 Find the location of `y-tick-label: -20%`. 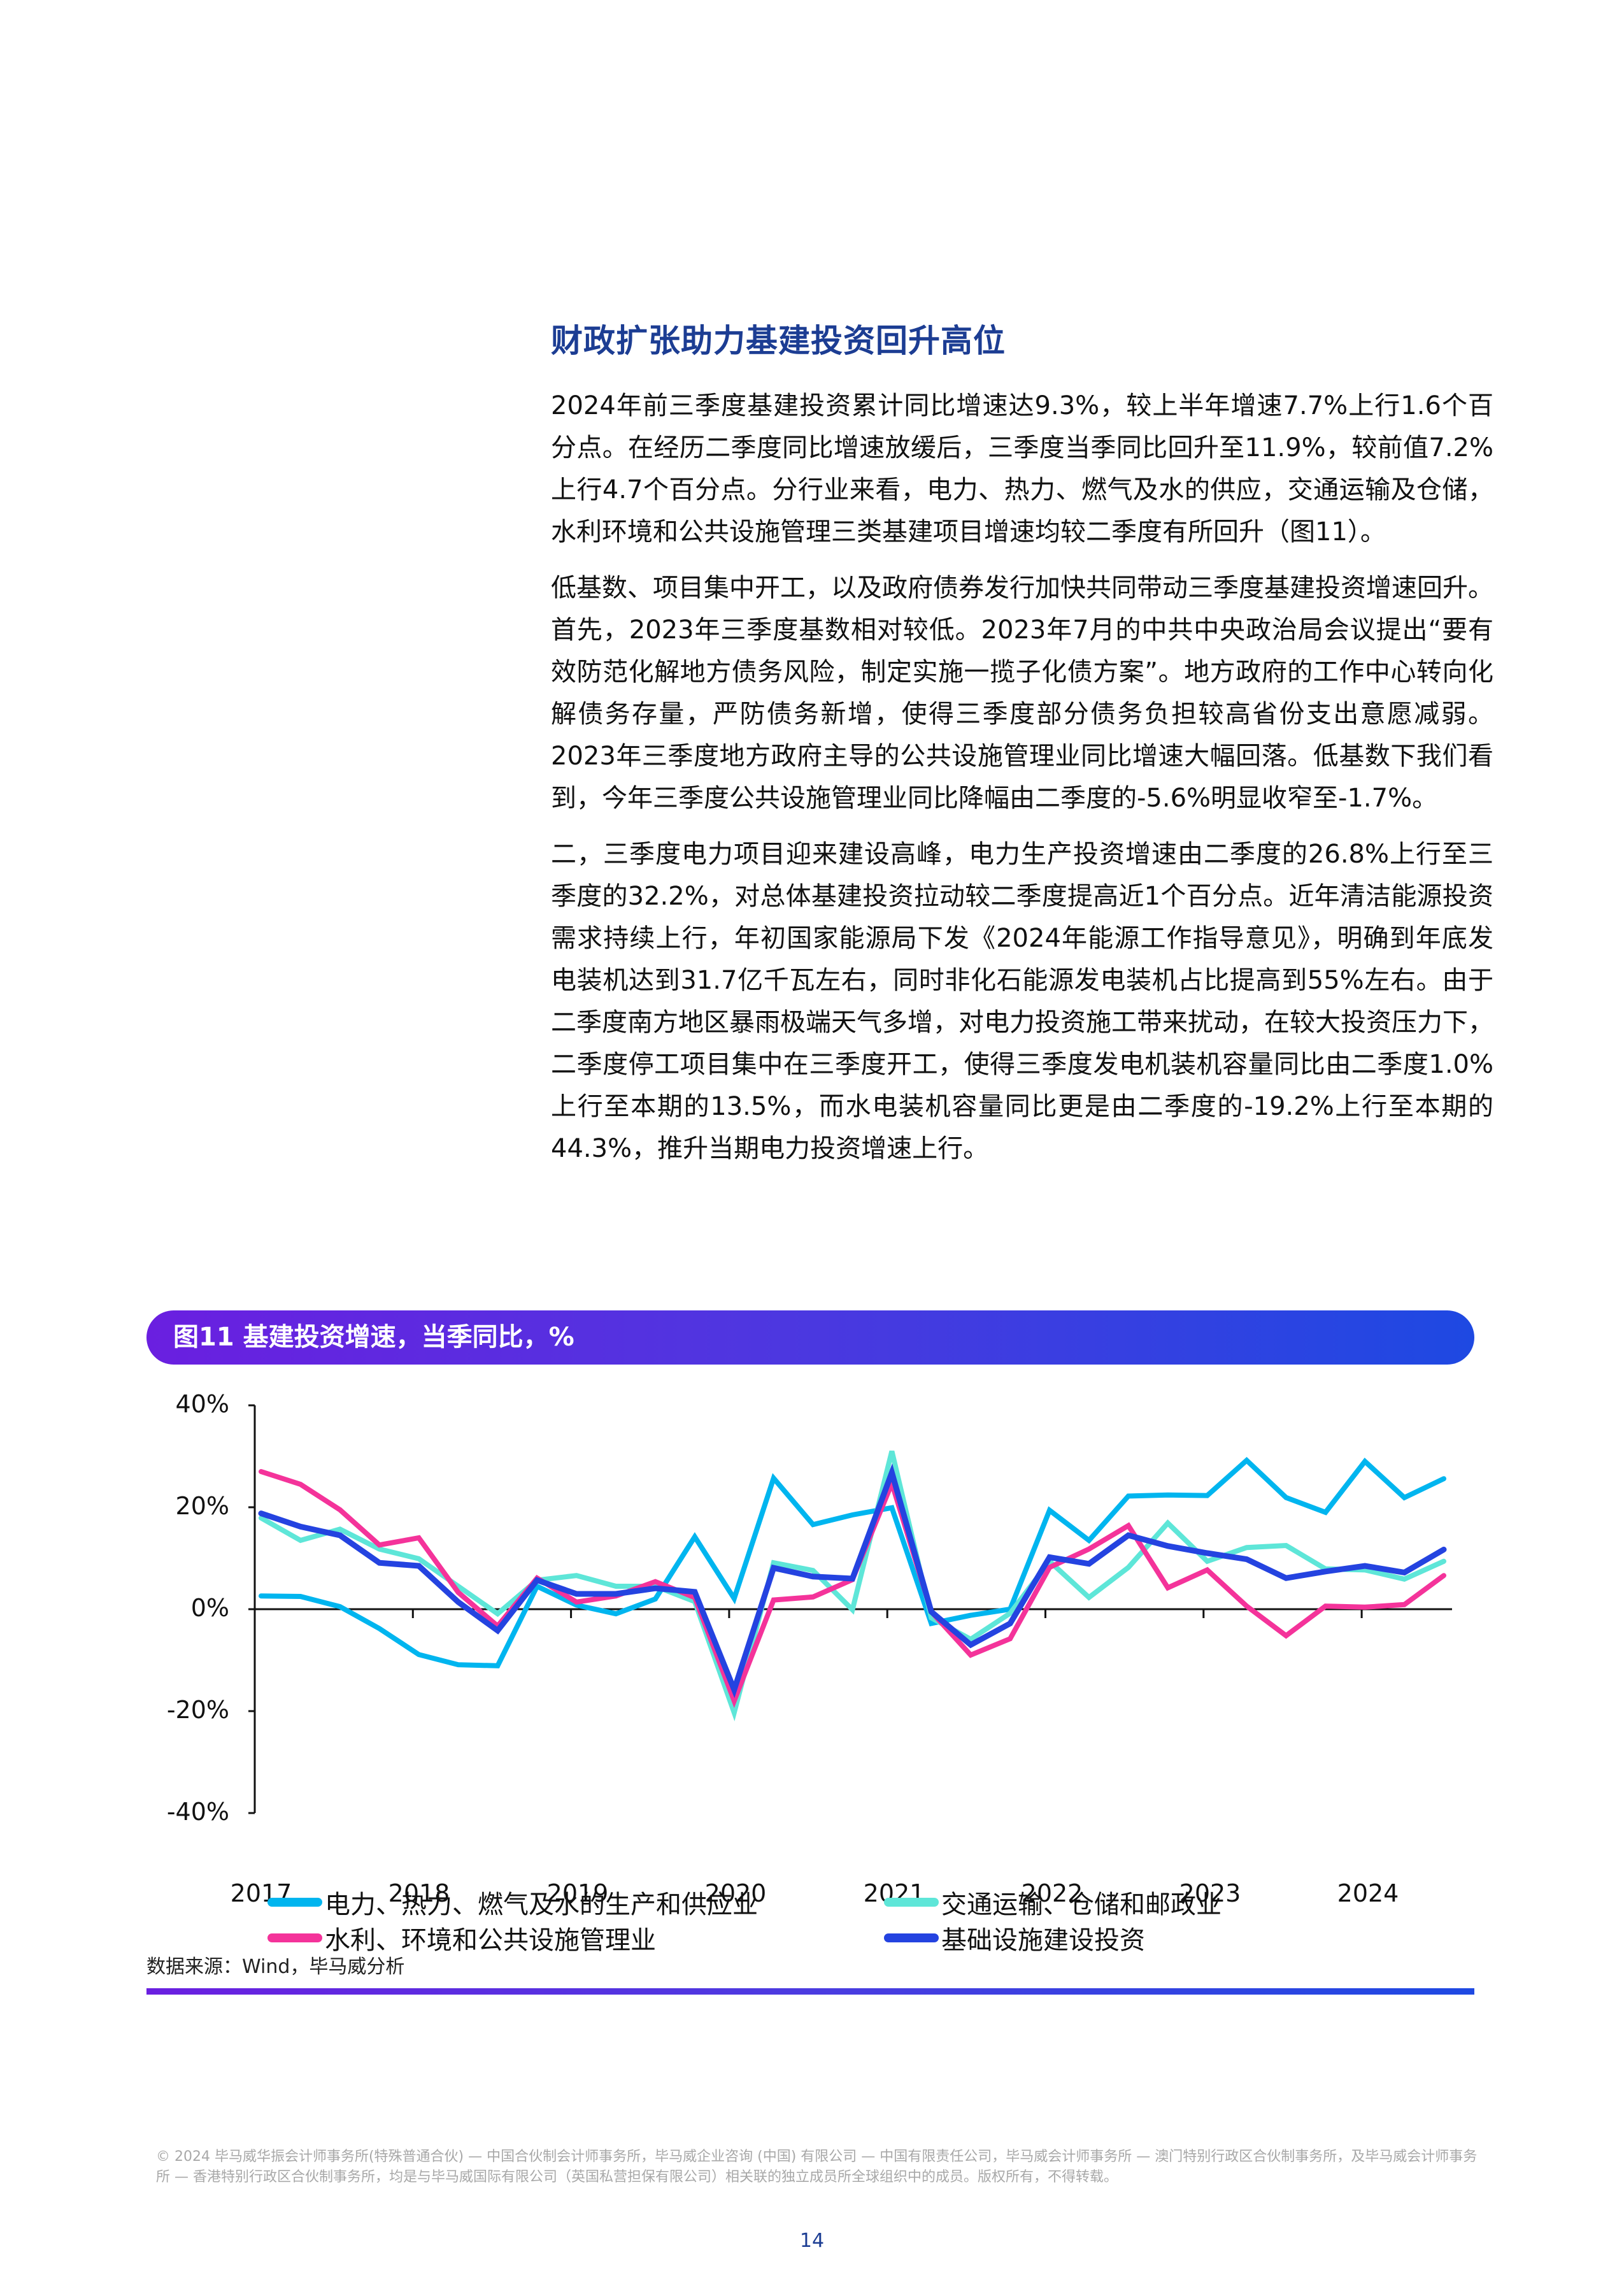

y-tick-label: -20% is located at coordinates (197, 1710).